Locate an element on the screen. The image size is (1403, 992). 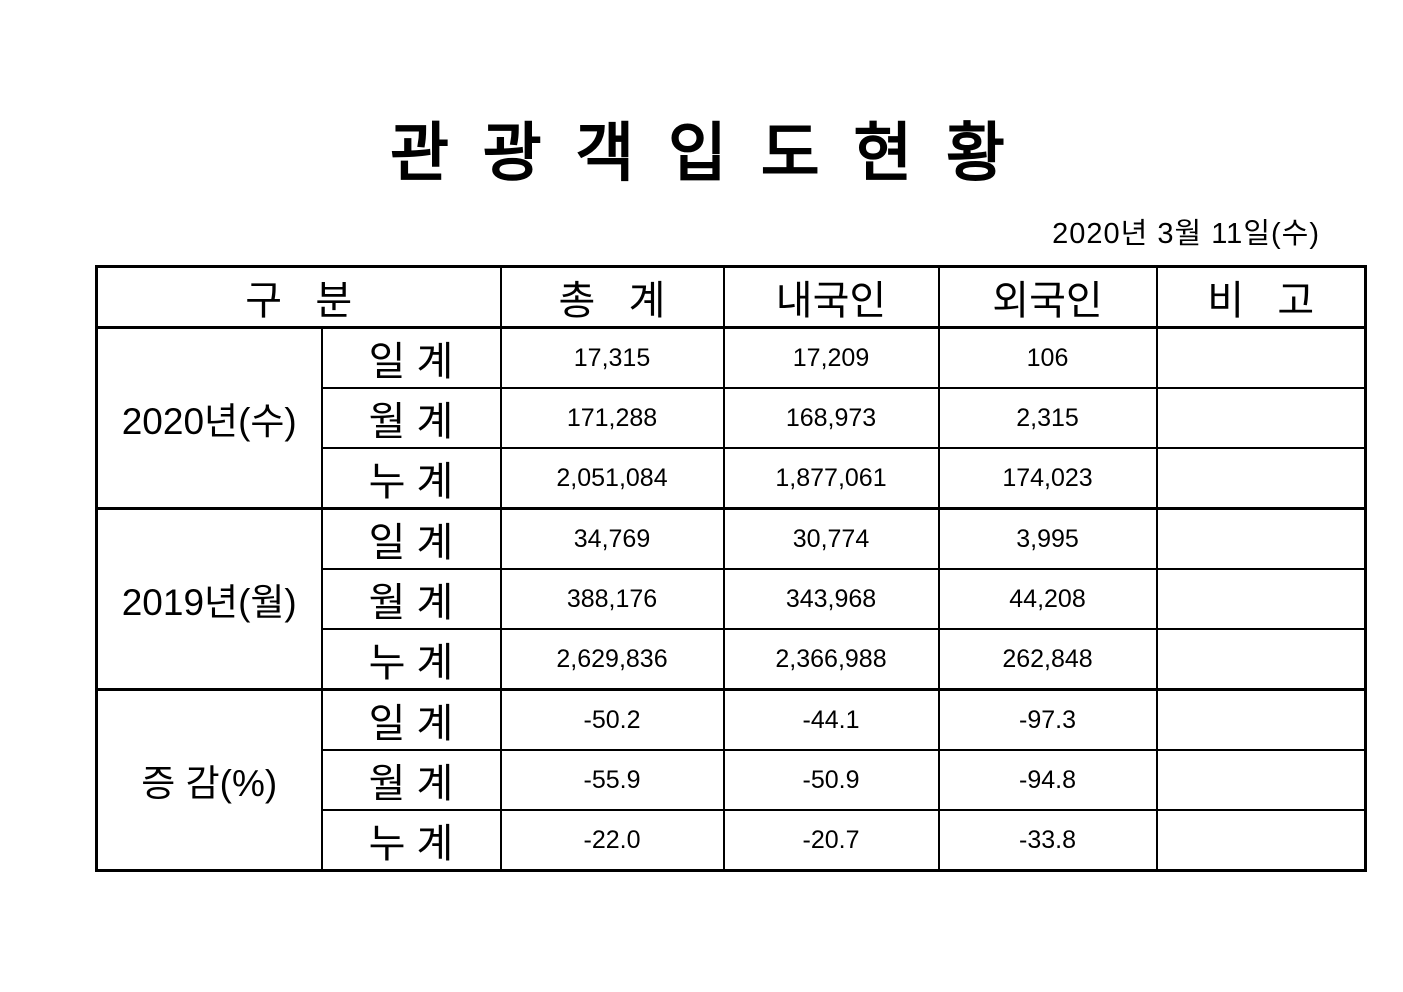
header-total: 총 계 is located at coordinates (612, 297).